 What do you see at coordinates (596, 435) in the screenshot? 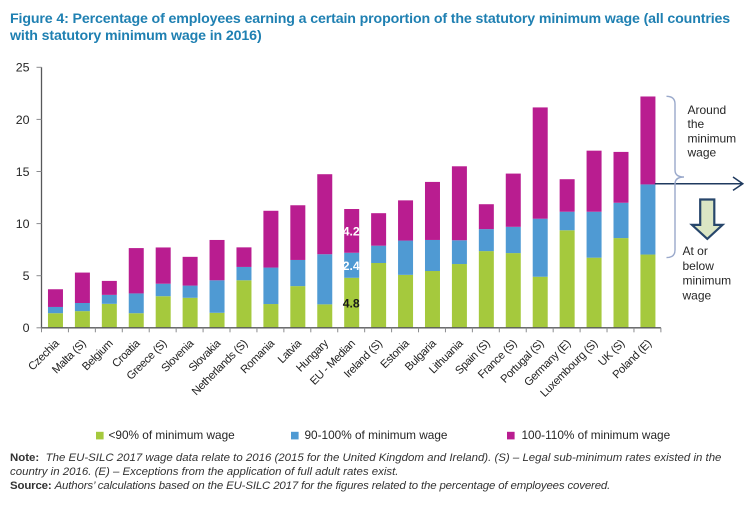
I see `svg-text: 100-110% of minimum wage` at bounding box center [596, 435].